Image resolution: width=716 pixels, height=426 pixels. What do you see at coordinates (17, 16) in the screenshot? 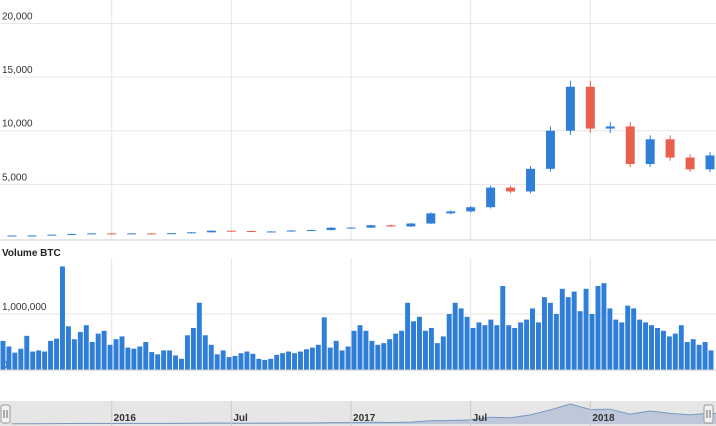
I see `price-tick-label: 20,000` at bounding box center [17, 16].